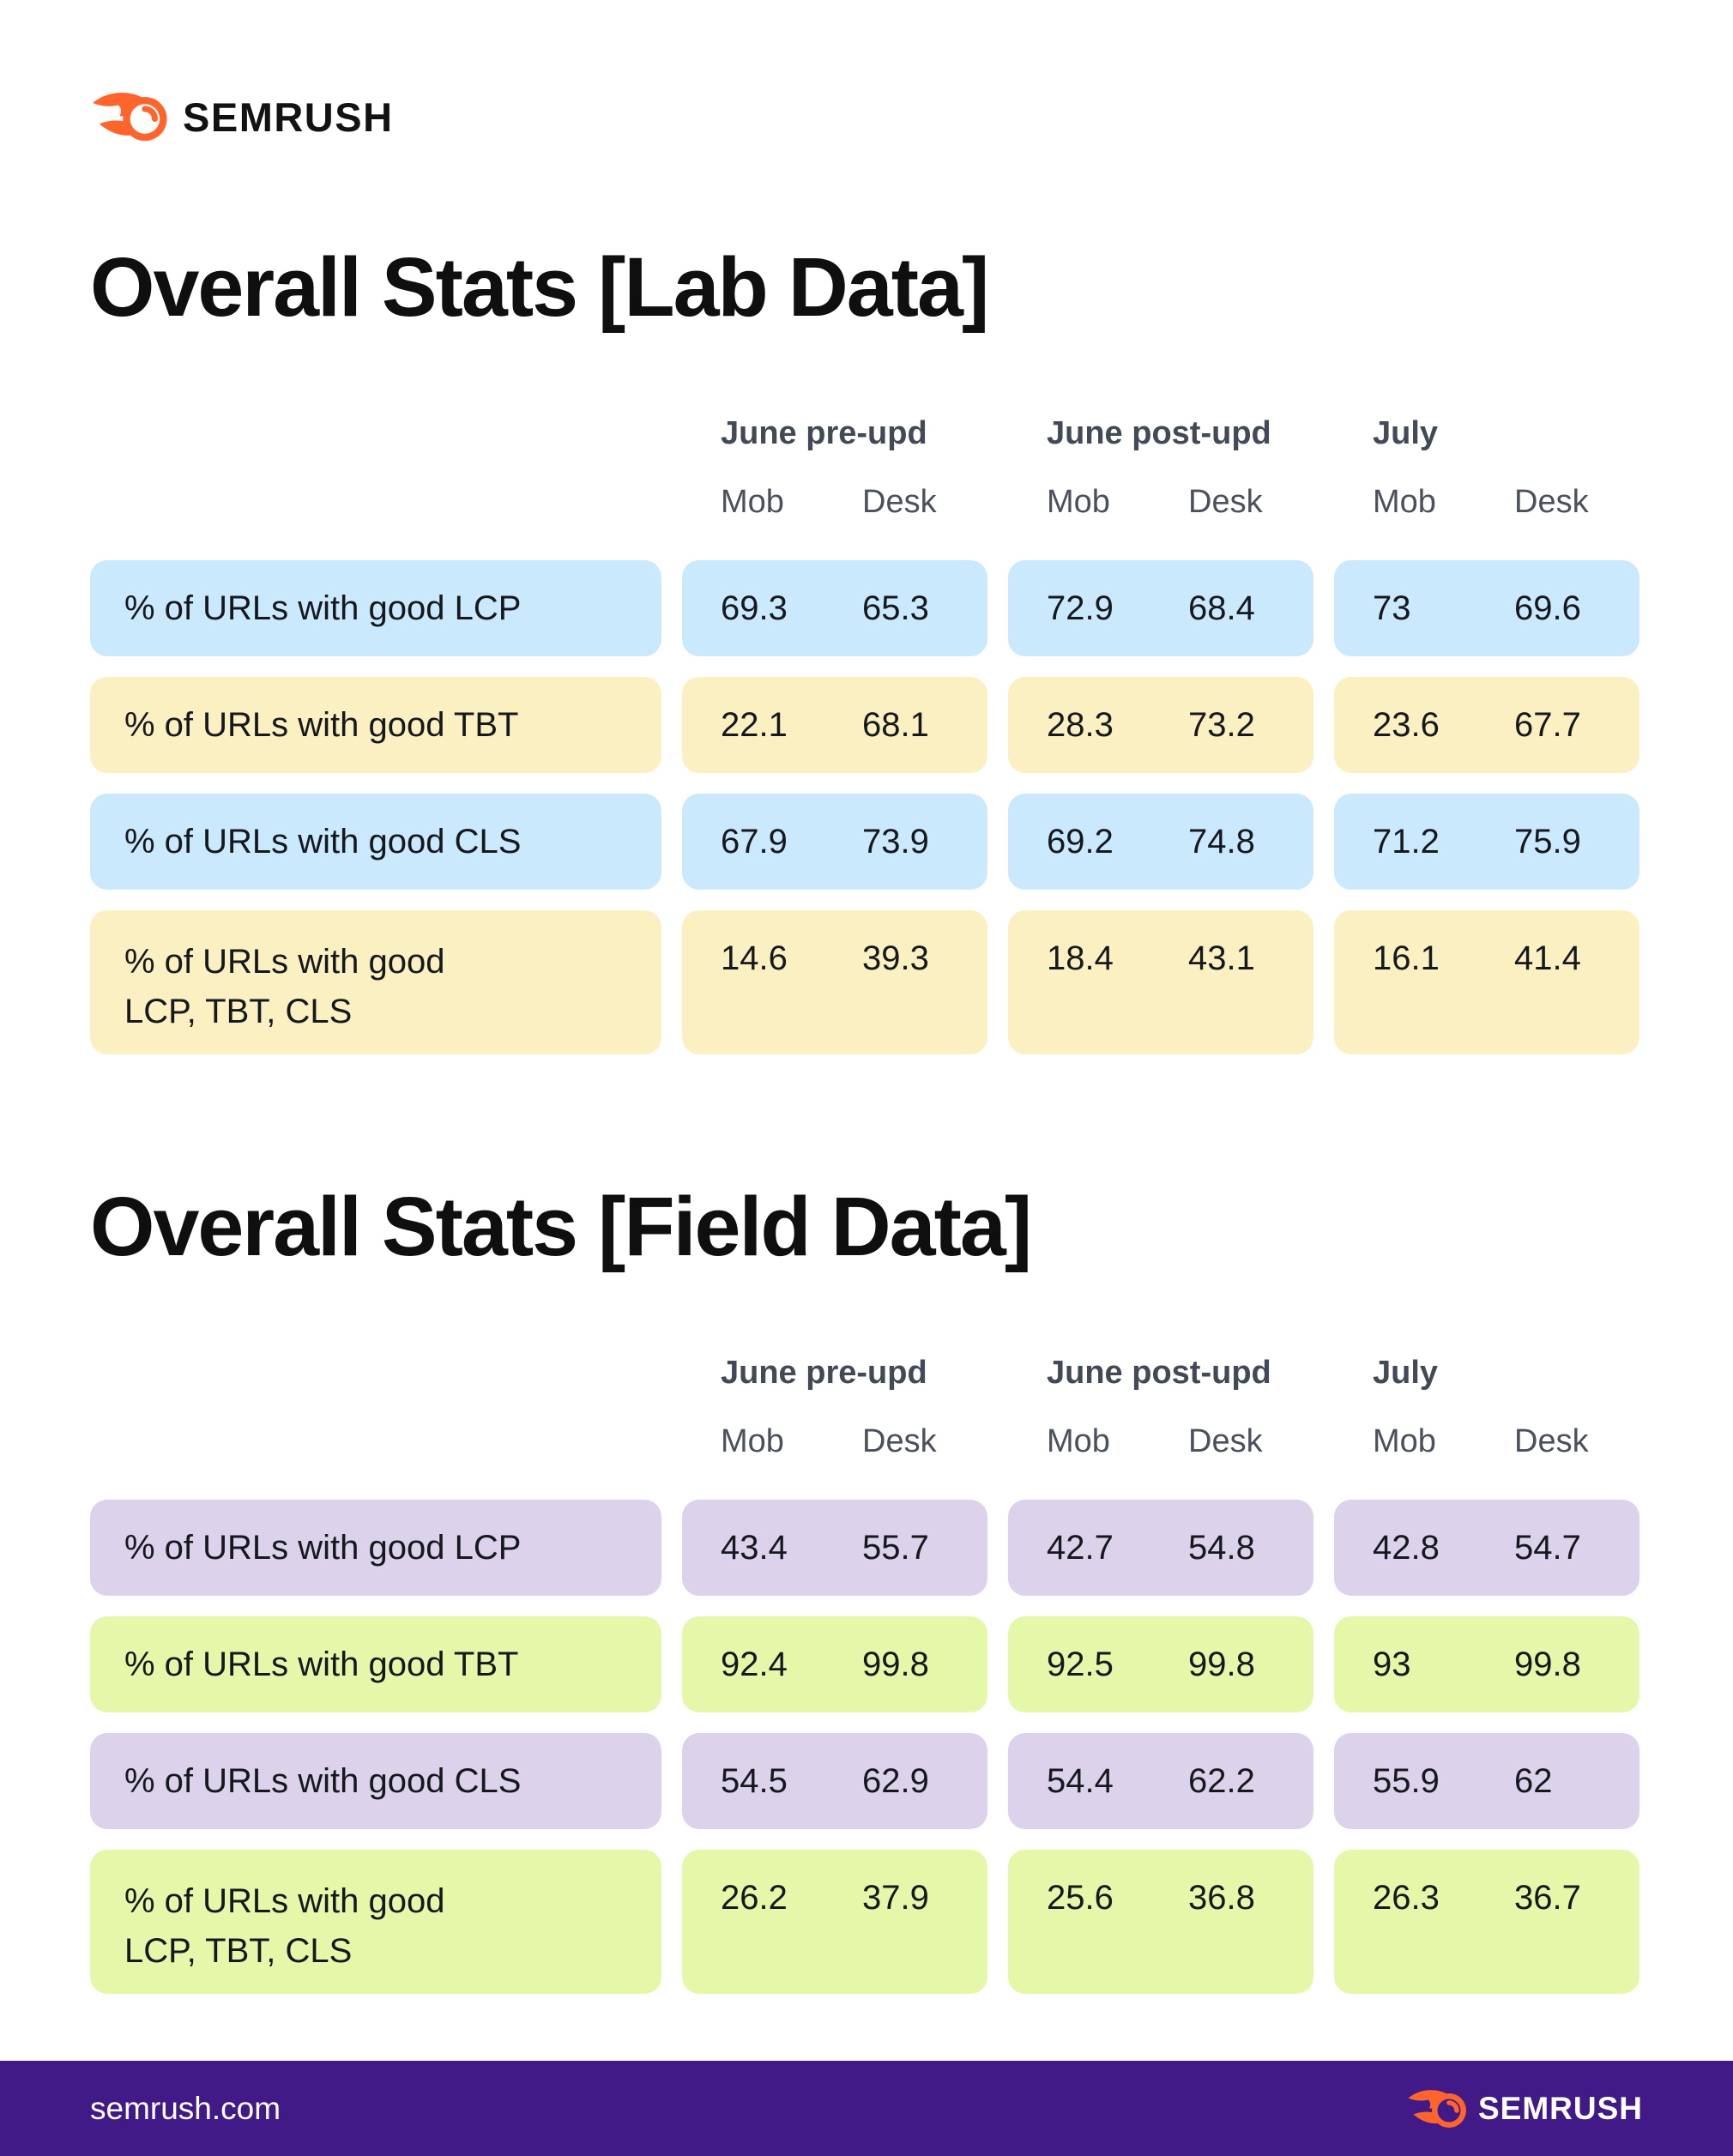 The width and height of the screenshot is (1733, 2156). I want to click on row-label: % of URLs with good CLS, so click(323, 1780).